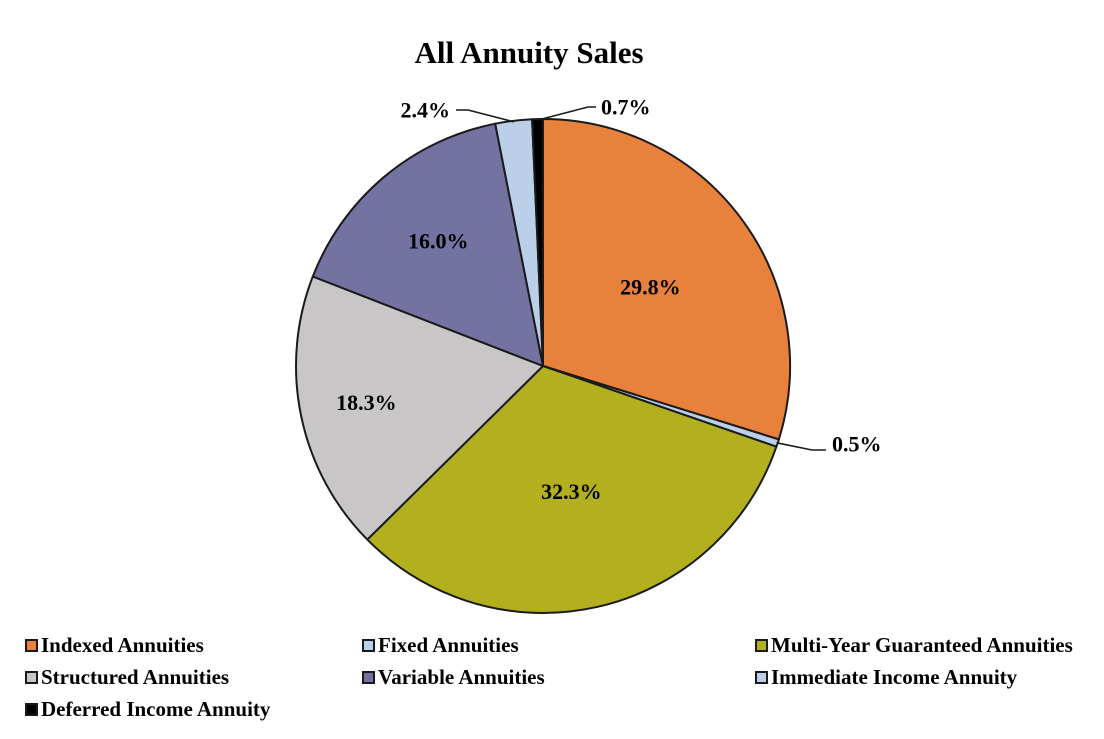 The height and width of the screenshot is (739, 1104). I want to click on legend-swatch-deferred-income-annuity, so click(31, 709).